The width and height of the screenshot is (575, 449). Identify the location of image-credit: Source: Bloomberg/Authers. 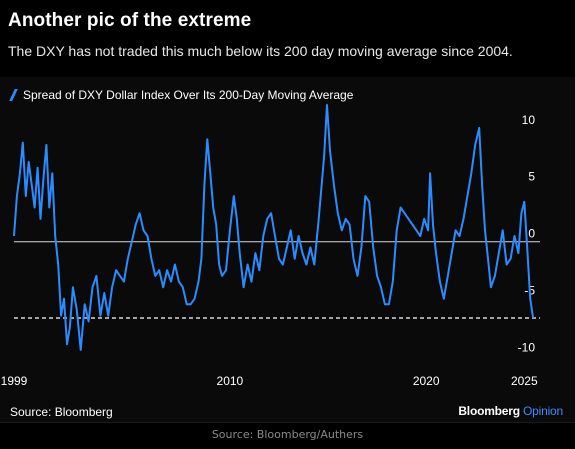
(287, 434).